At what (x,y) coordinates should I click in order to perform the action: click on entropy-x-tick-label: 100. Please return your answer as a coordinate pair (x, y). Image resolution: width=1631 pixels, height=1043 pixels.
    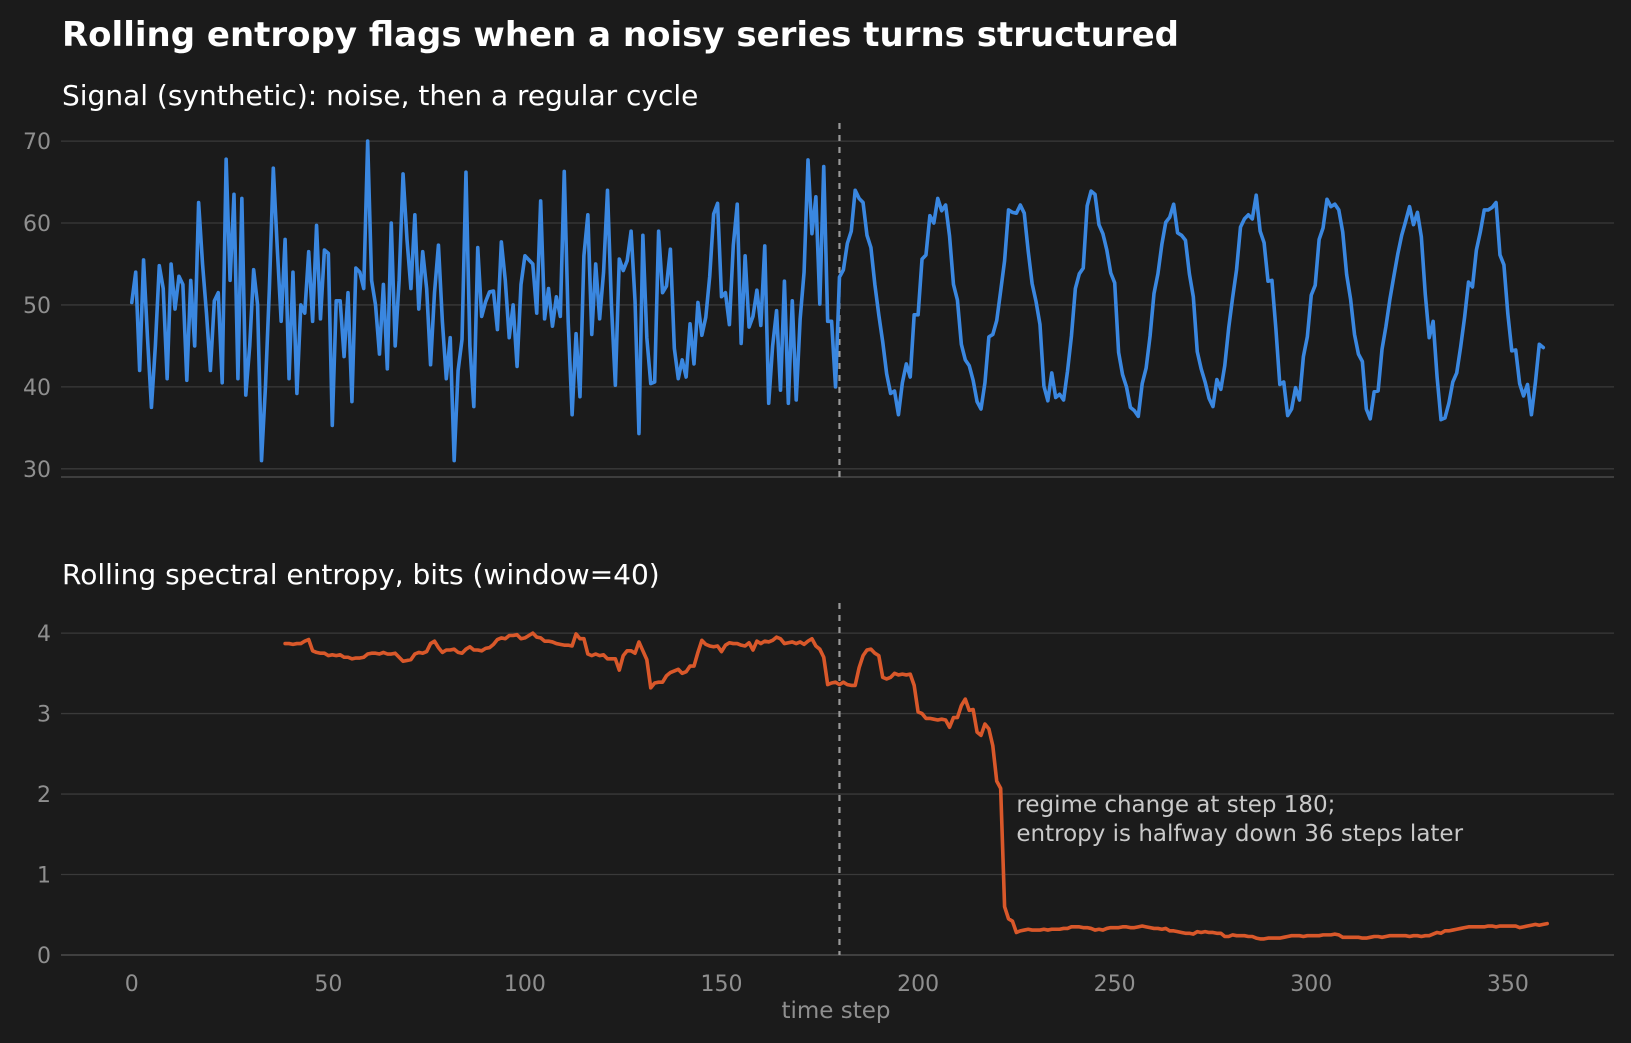
    Looking at the image, I should click on (525, 984).